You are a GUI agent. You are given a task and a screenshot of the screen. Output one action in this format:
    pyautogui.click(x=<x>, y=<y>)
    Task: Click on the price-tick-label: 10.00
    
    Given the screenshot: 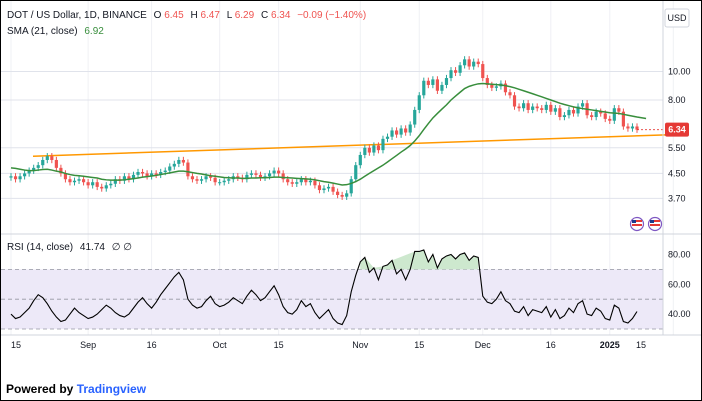 What is the action you would take?
    pyautogui.click(x=679, y=72)
    